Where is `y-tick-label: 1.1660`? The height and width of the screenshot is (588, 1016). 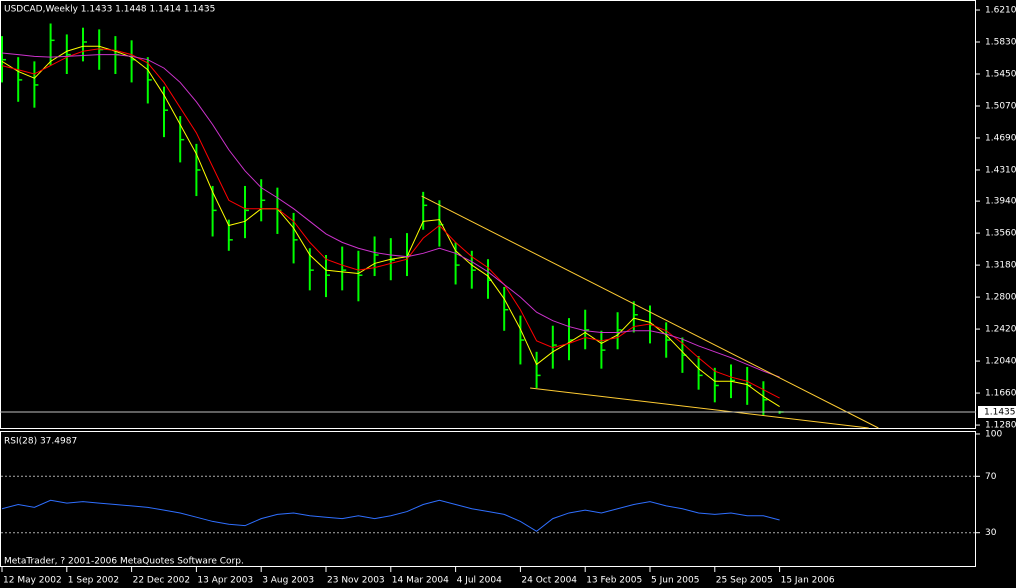 y-tick-label: 1.1660 is located at coordinates (1000, 394).